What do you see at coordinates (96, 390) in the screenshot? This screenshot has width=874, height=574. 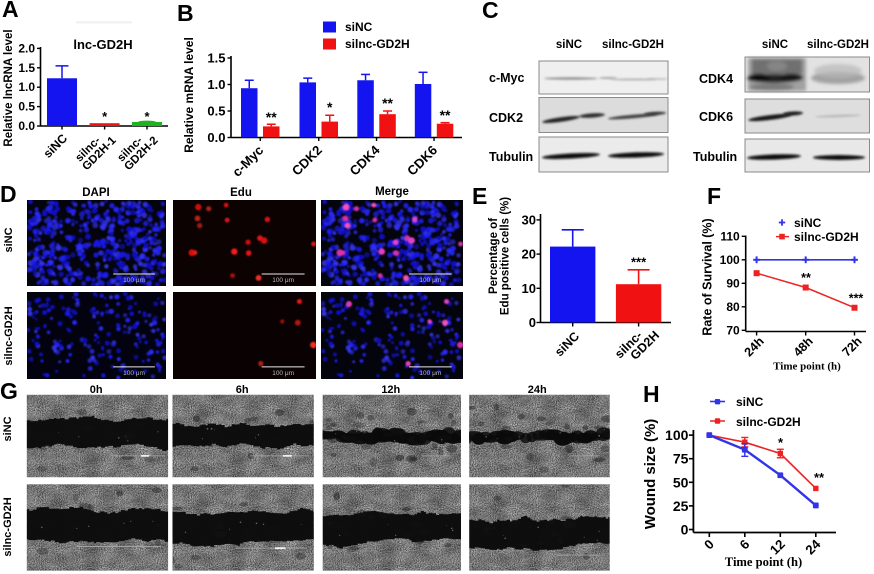 I see `svg-text: 0h` at bounding box center [96, 390].